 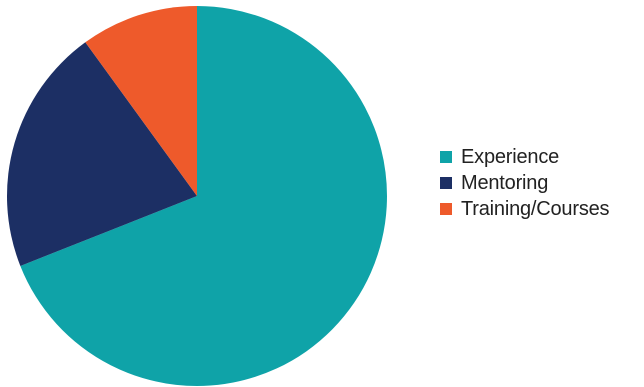 What do you see at coordinates (446, 209) in the screenshot?
I see `legend-swatch-training-courses` at bounding box center [446, 209].